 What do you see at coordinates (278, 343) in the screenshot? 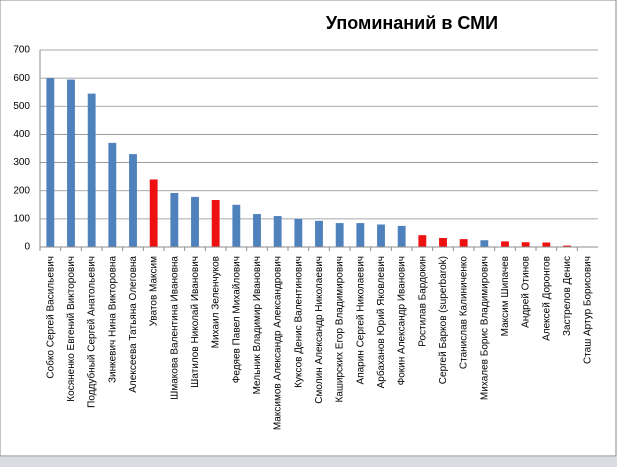
I see `x-tick-label: Максимов Александр Александрович` at bounding box center [278, 343].